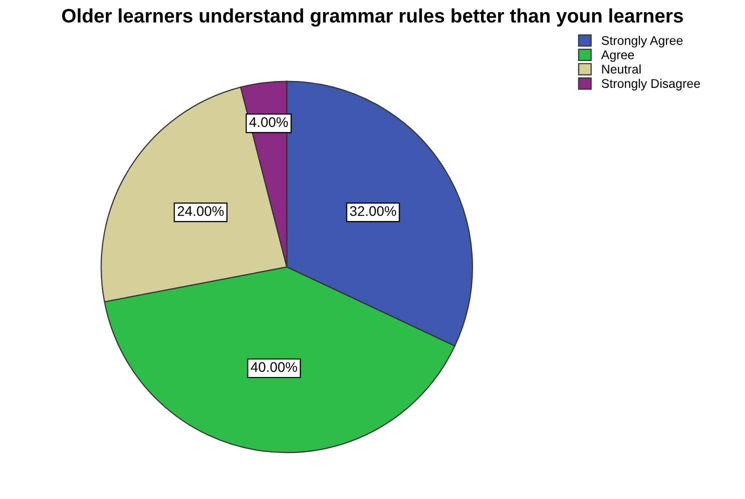 The width and height of the screenshot is (745, 499). What do you see at coordinates (621, 69) in the screenshot?
I see `legend-label: Neutral` at bounding box center [621, 69].